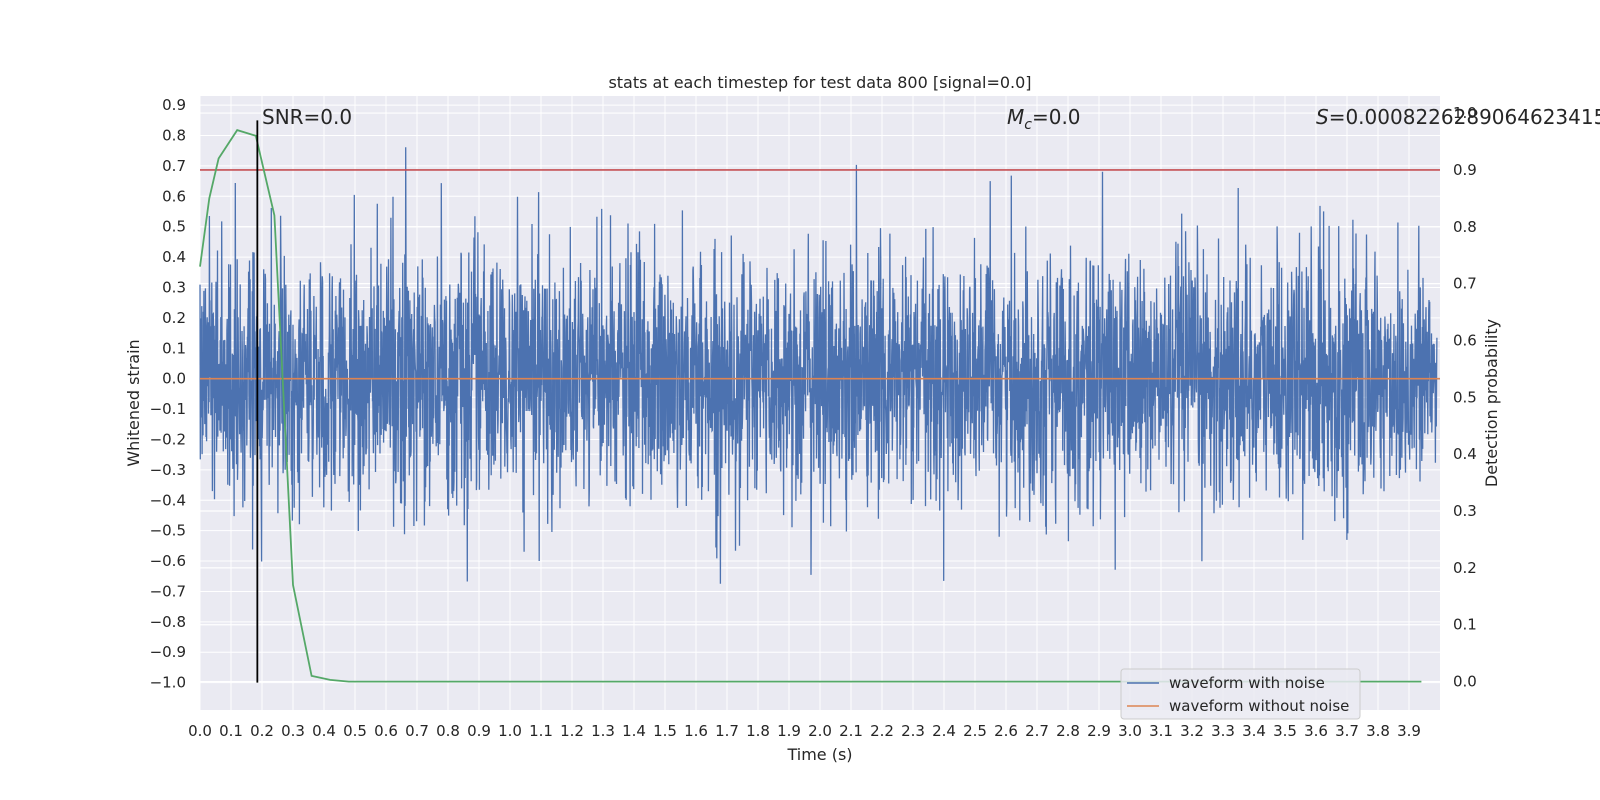 The width and height of the screenshot is (1600, 800). Describe the element at coordinates (1465, 397) in the screenshot. I see `y2-tick-label: 0.5` at that location.